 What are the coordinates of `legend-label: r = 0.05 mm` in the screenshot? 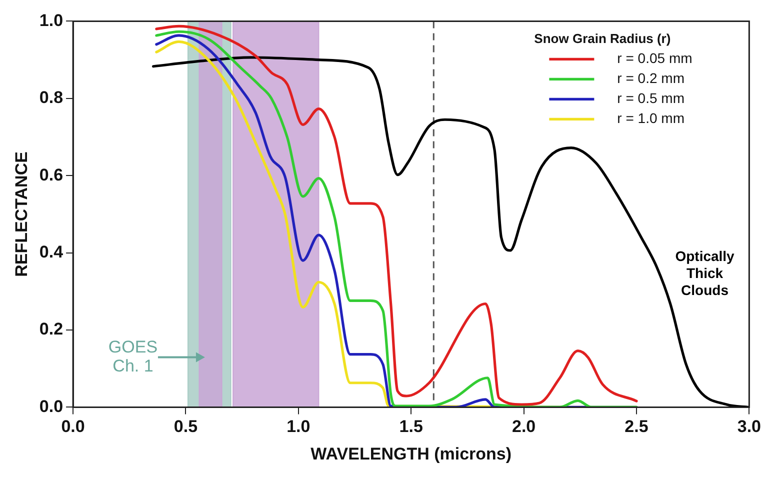 It's located at (654, 58).